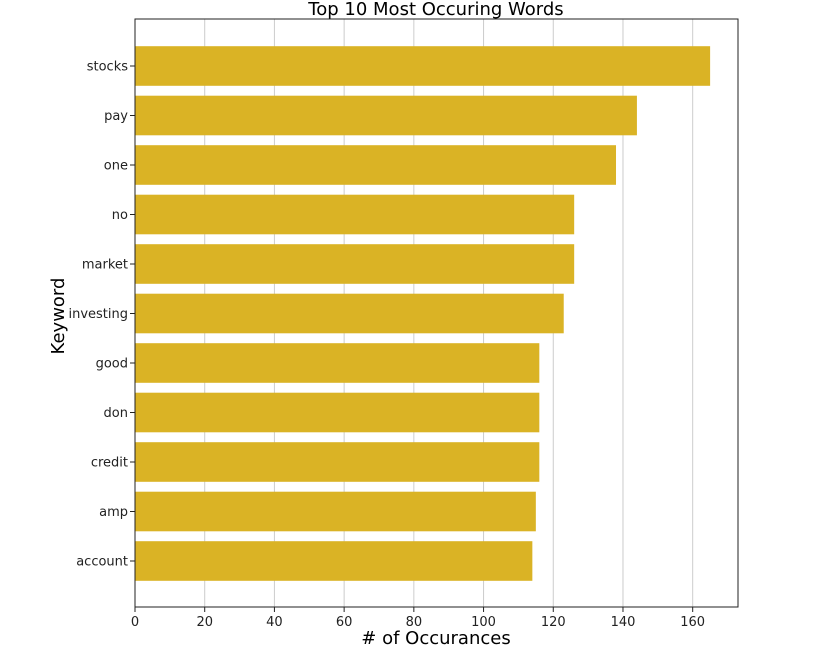  I want to click on x-tick-label: 140, so click(623, 622).